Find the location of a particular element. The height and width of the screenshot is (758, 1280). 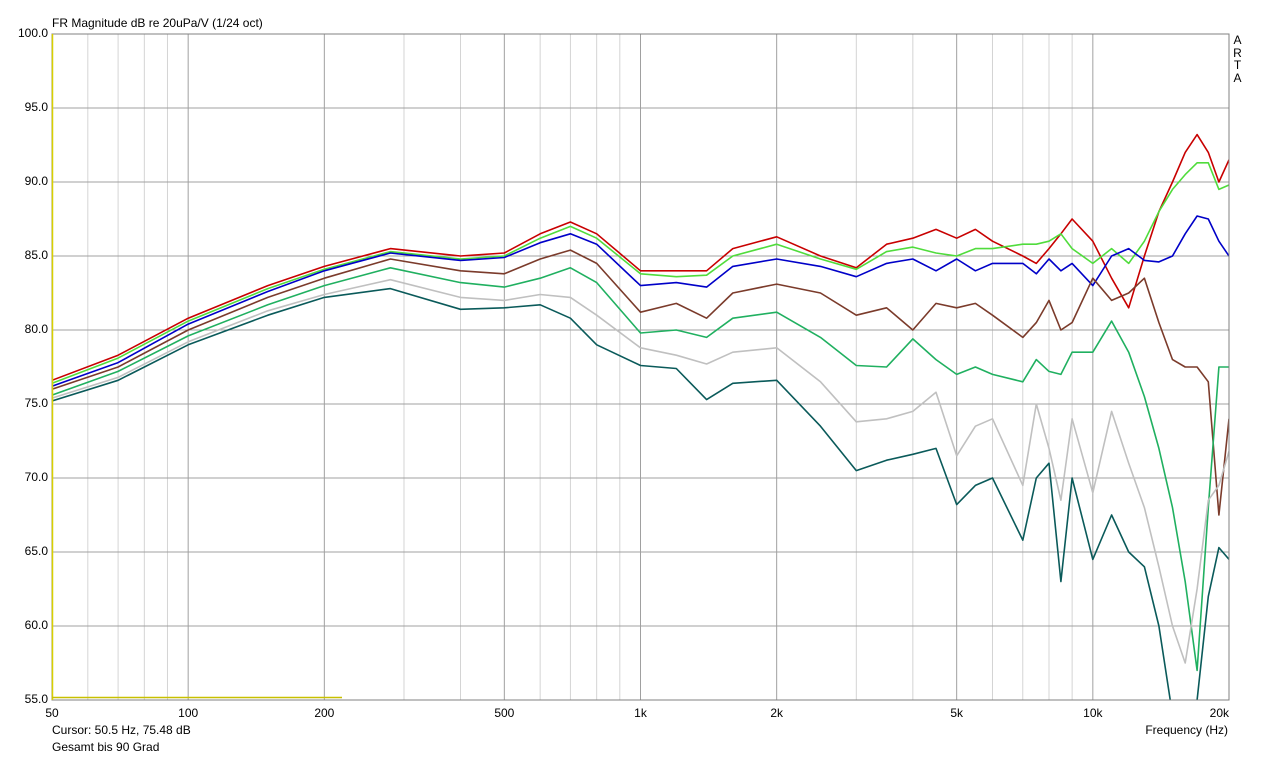

chart-title: FR Magnitude dB re 20uPa/V (1/24 oct) is located at coordinates (157, 23).